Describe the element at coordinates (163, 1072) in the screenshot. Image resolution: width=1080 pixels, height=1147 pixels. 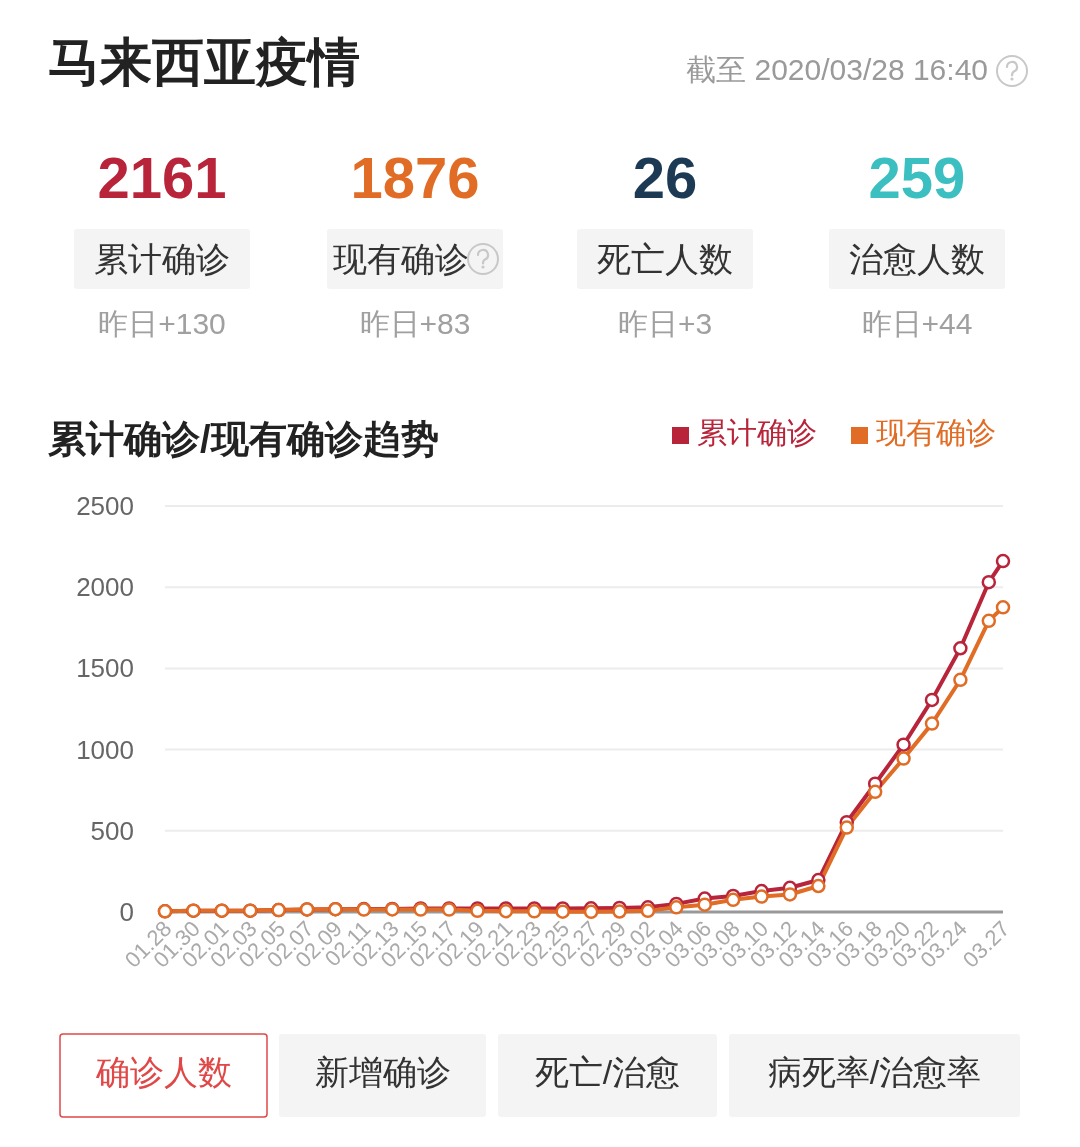
I see `text: 确诊人数` at that location.